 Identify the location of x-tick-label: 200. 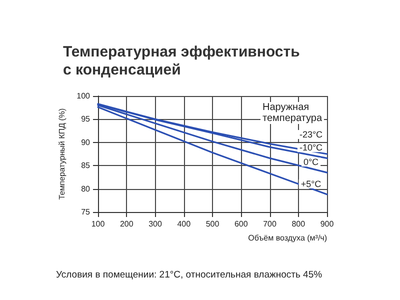
(127, 224).